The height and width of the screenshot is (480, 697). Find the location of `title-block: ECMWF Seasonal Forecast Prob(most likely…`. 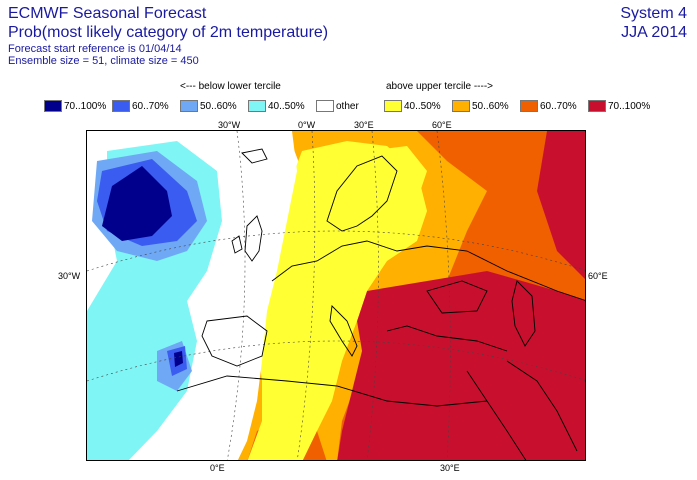

title-block: ECMWF Seasonal Forecast Prob(most likely… is located at coordinates (168, 36).